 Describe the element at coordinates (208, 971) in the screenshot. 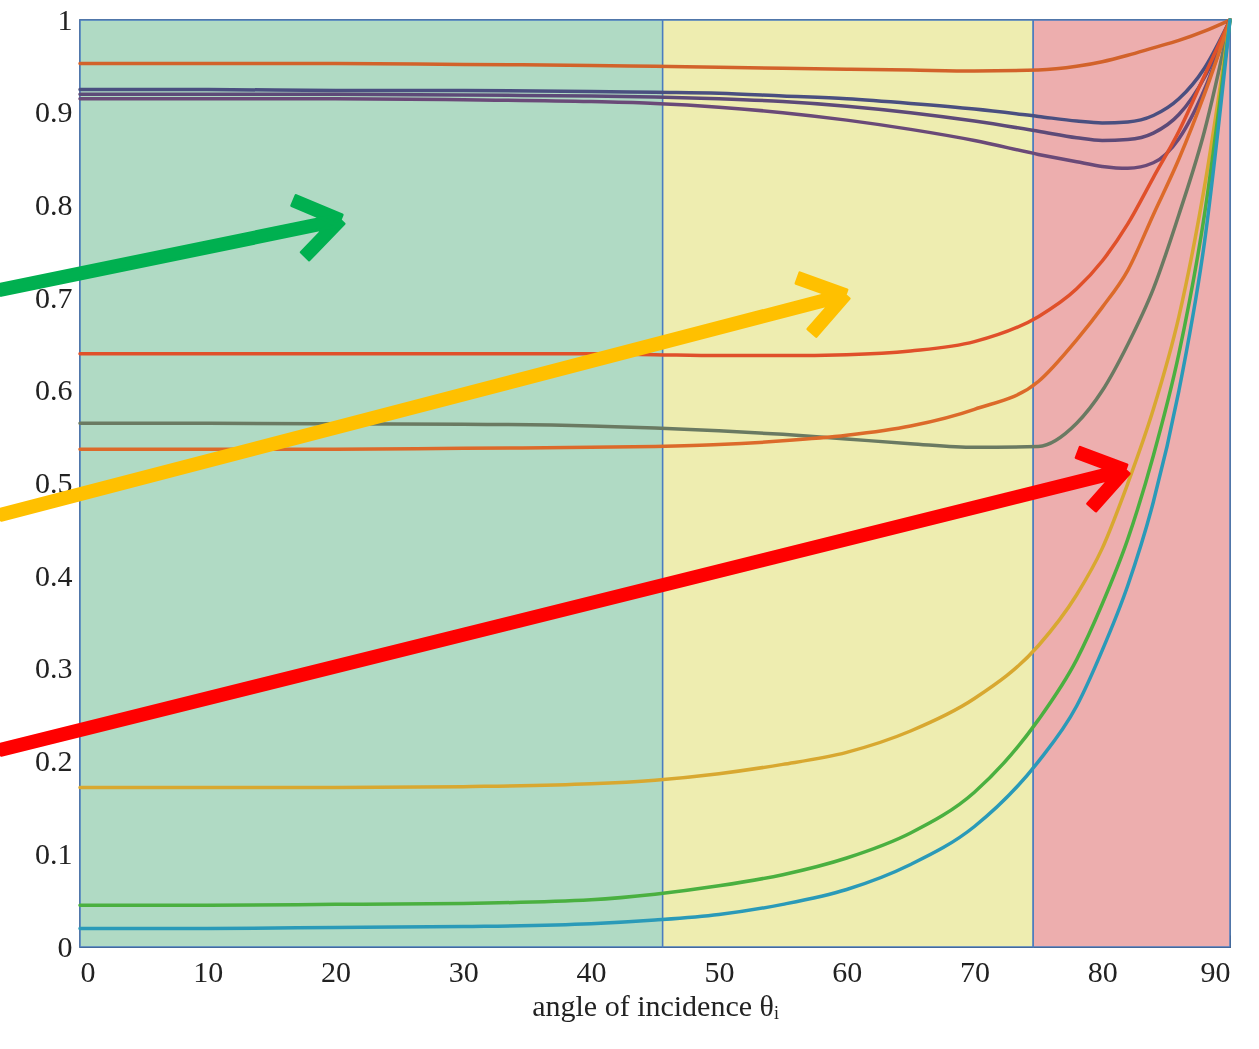

I see `x-tick-label: 10` at that location.